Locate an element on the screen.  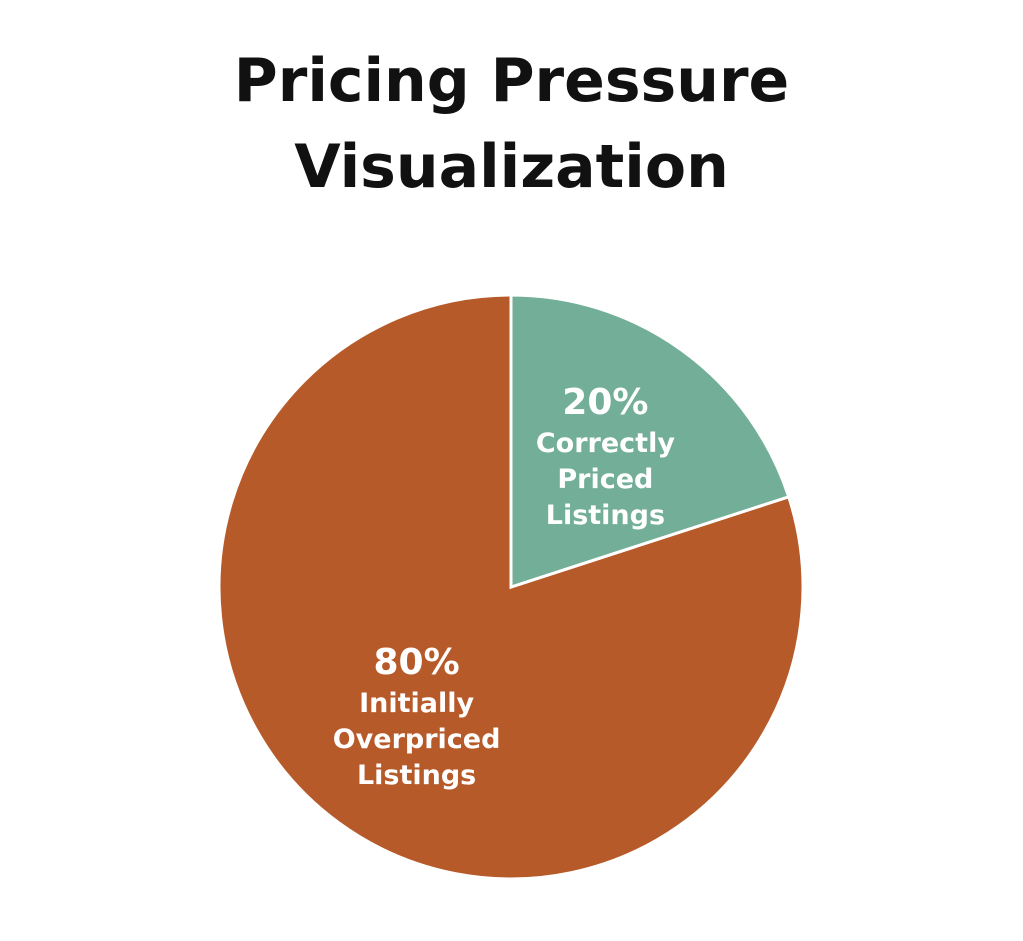
chart-title: Pricing Pressure Visualization is located at coordinates (511, 124).